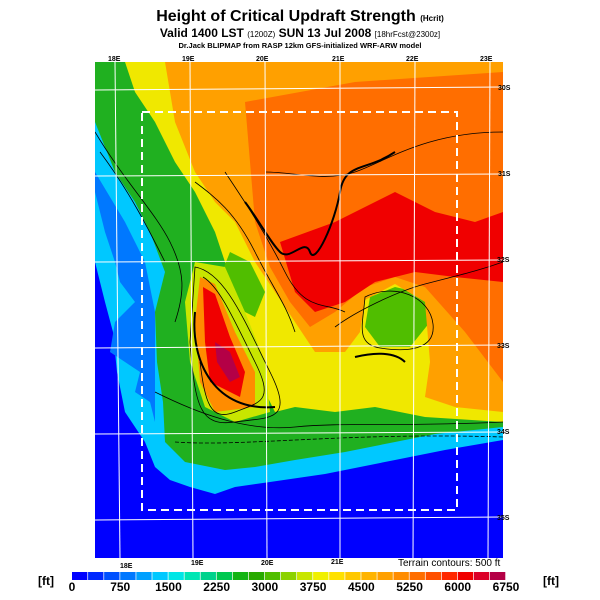 The width and height of the screenshot is (600, 600). What do you see at coordinates (72, 587) in the screenshot?
I see `colorbar-tick-label: 0` at bounding box center [72, 587].